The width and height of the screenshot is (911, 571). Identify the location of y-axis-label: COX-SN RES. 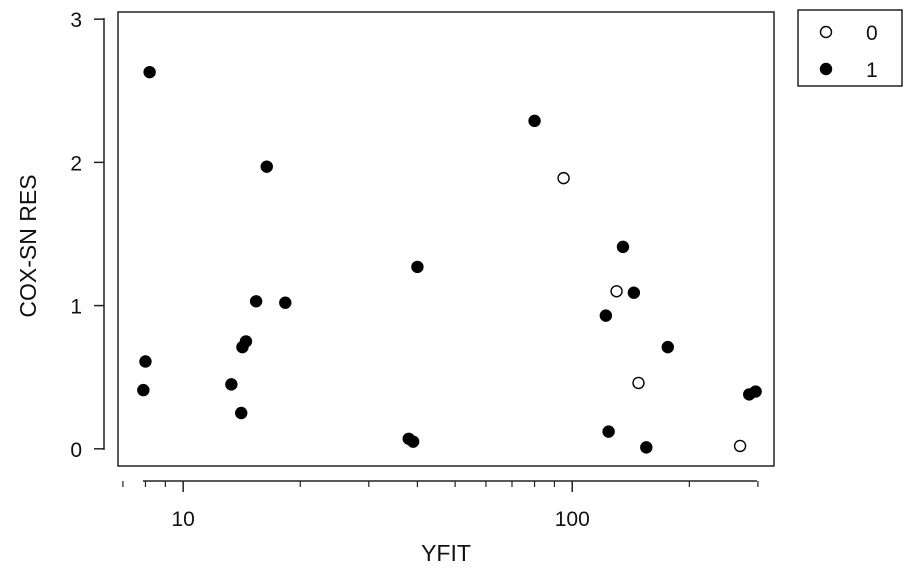
(28, 245).